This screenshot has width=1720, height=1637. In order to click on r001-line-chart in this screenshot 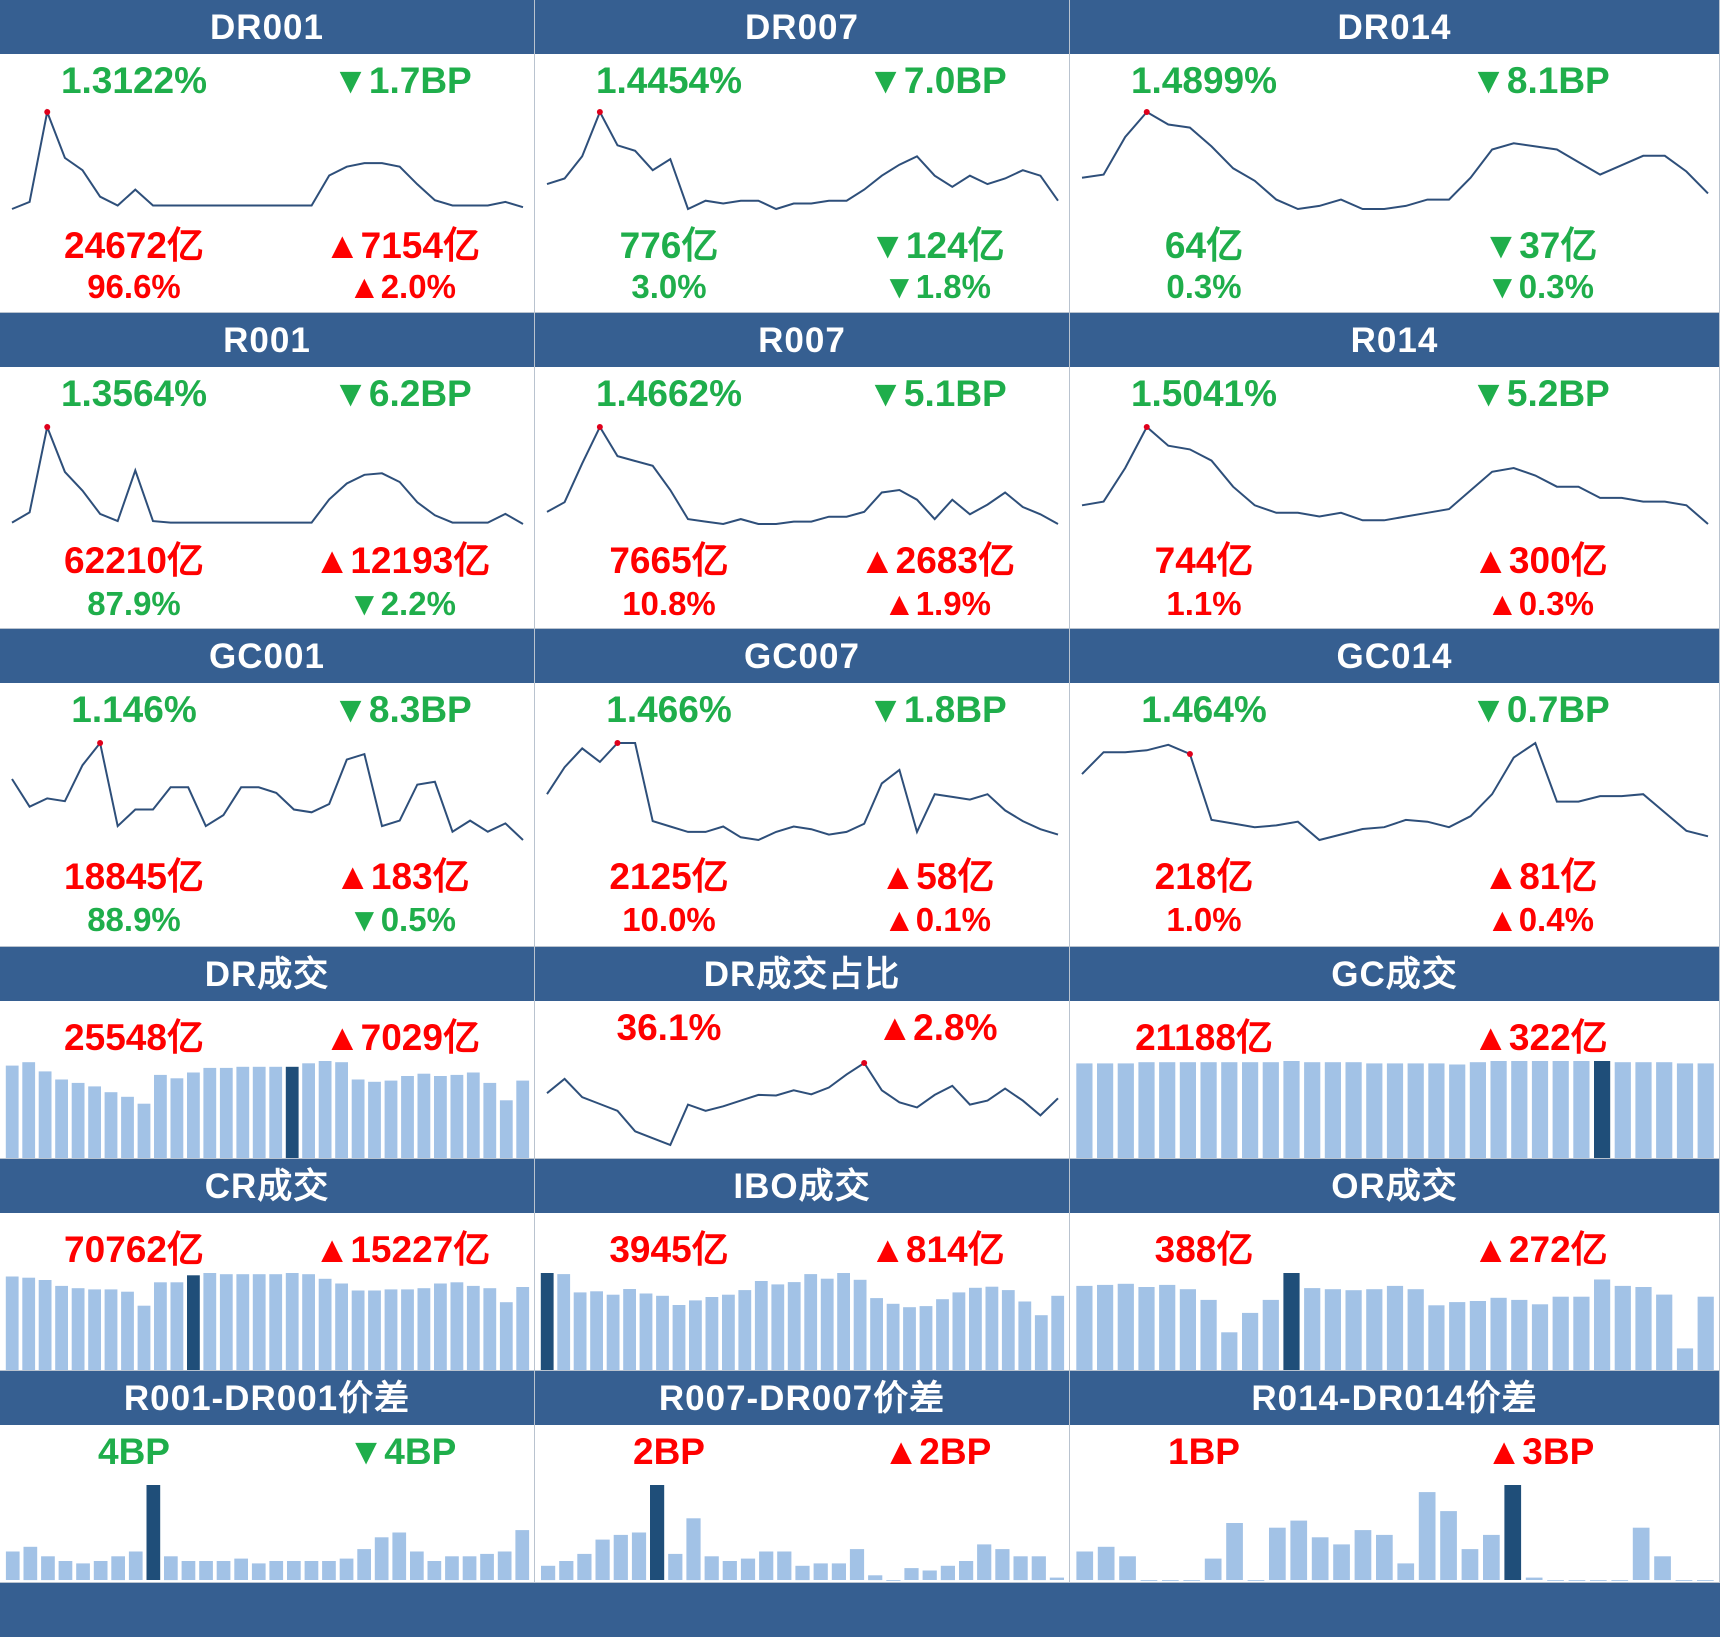, I will do `click(267, 474)`.